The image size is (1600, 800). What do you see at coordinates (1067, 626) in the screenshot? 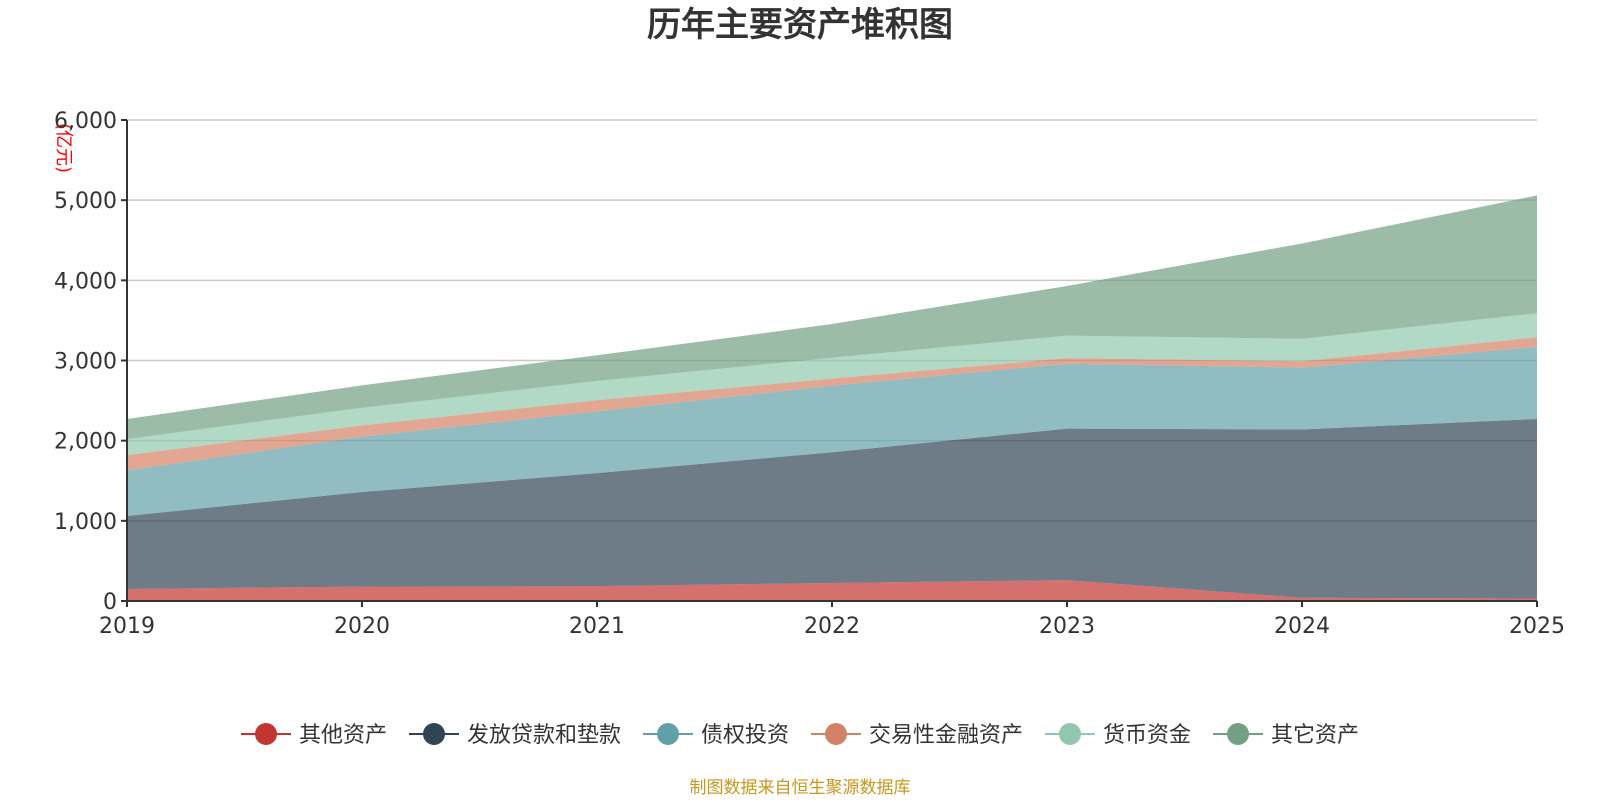
I see `x-tick-label: 2023` at bounding box center [1067, 626].